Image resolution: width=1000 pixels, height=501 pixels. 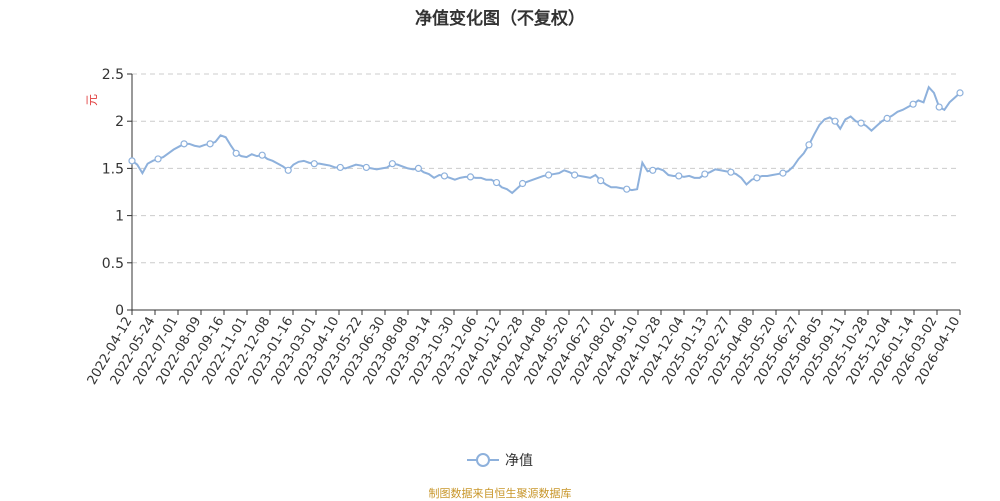 What do you see at coordinates (500, 460) in the screenshot?
I see `legend: 净值` at bounding box center [500, 460].